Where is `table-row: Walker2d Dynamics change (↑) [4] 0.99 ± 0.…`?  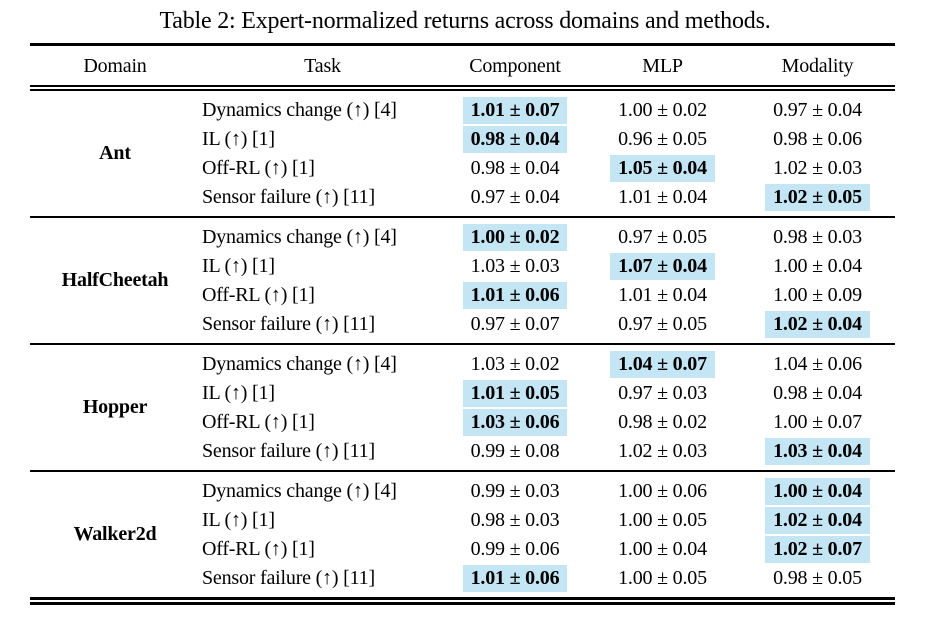 table-row: Walker2d Dynamics change (↑) [4] 0.99 ± 0.… is located at coordinates (462, 508).